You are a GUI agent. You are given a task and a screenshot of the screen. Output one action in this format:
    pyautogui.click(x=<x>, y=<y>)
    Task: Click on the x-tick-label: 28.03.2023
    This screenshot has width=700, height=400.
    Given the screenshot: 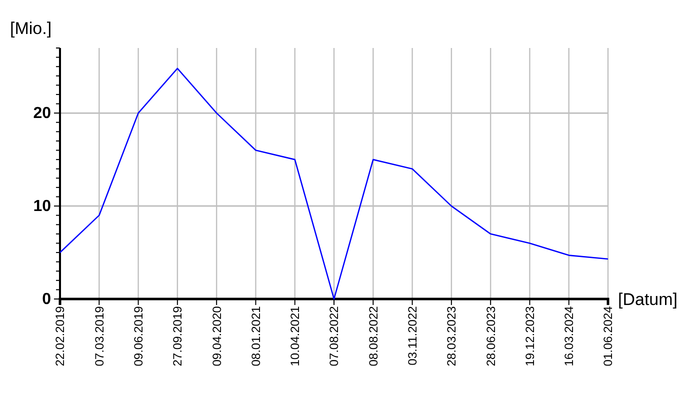 What is the action you would take?
    pyautogui.click(x=451, y=336)
    